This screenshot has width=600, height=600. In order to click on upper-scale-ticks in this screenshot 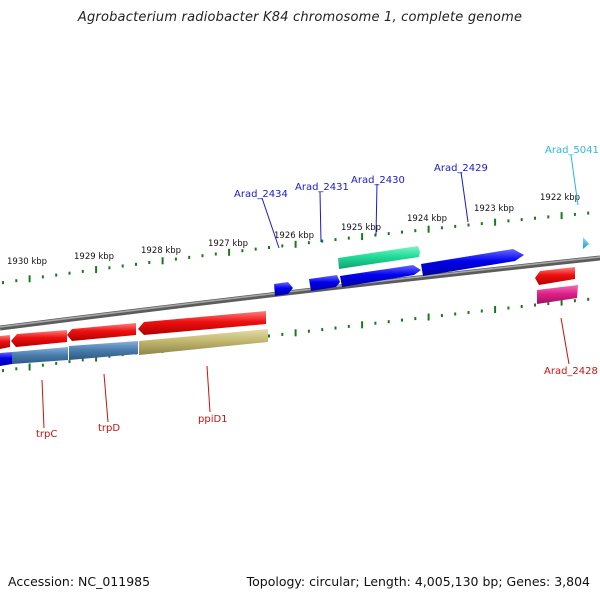, I will do `click(296, 248)`.